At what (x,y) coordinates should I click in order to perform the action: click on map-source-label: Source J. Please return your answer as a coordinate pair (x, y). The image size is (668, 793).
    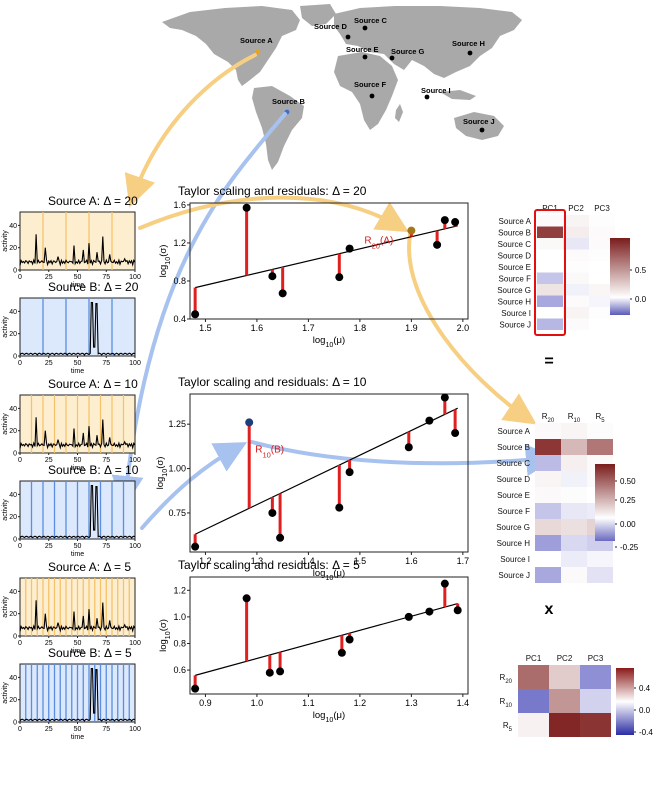
    Looking at the image, I should click on (479, 121).